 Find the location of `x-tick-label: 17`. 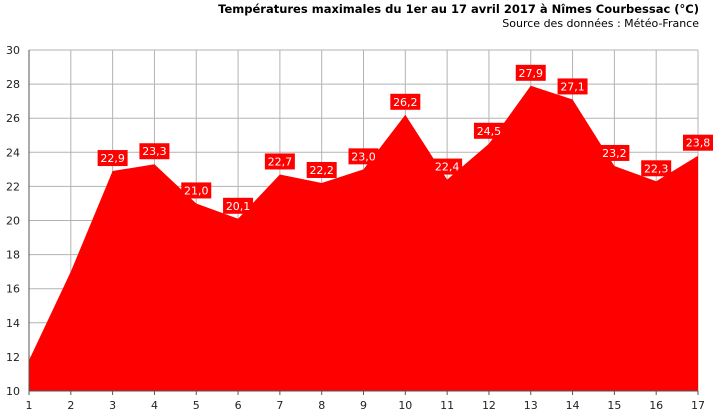

x-tick-label: 17 is located at coordinates (698, 405).